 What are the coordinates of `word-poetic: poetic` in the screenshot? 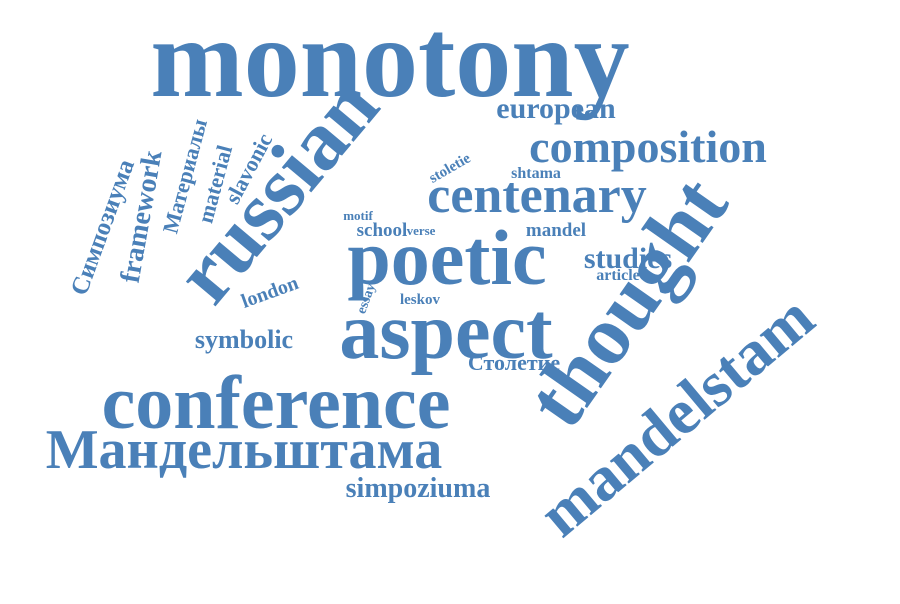 It's located at (446, 257).